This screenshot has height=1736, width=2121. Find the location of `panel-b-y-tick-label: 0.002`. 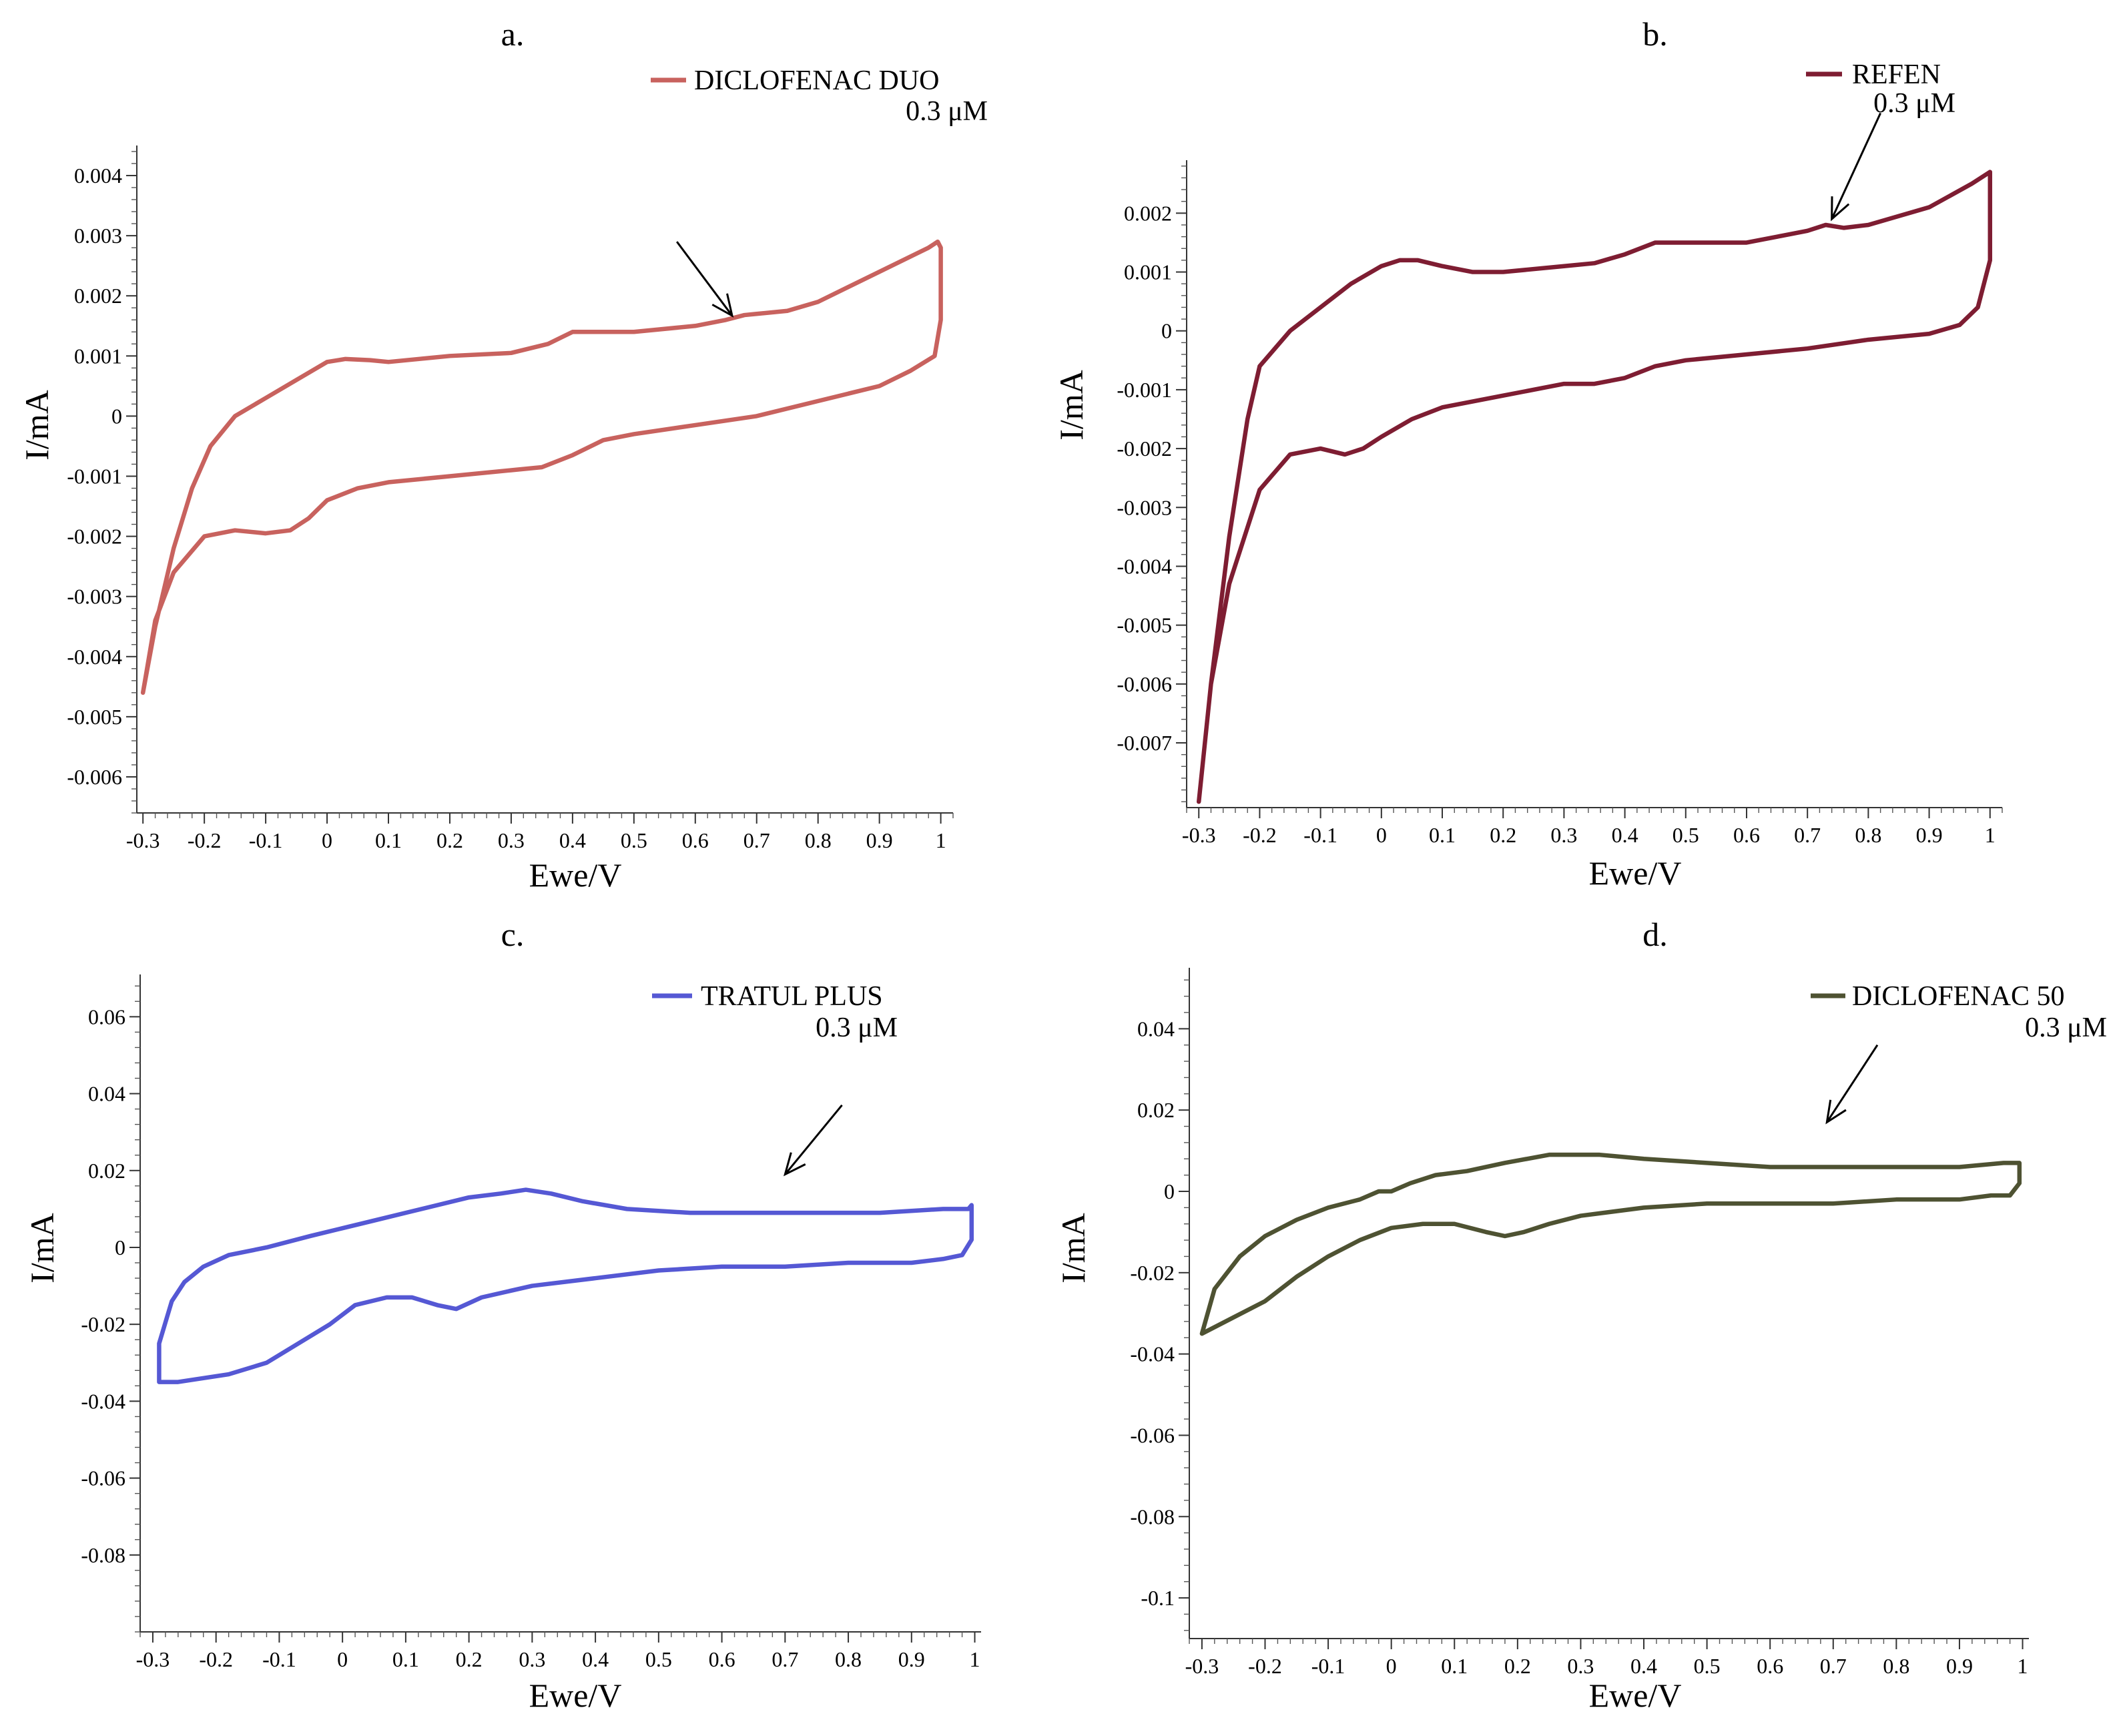

panel-b-y-tick-label: 0.002 is located at coordinates (1148, 213).